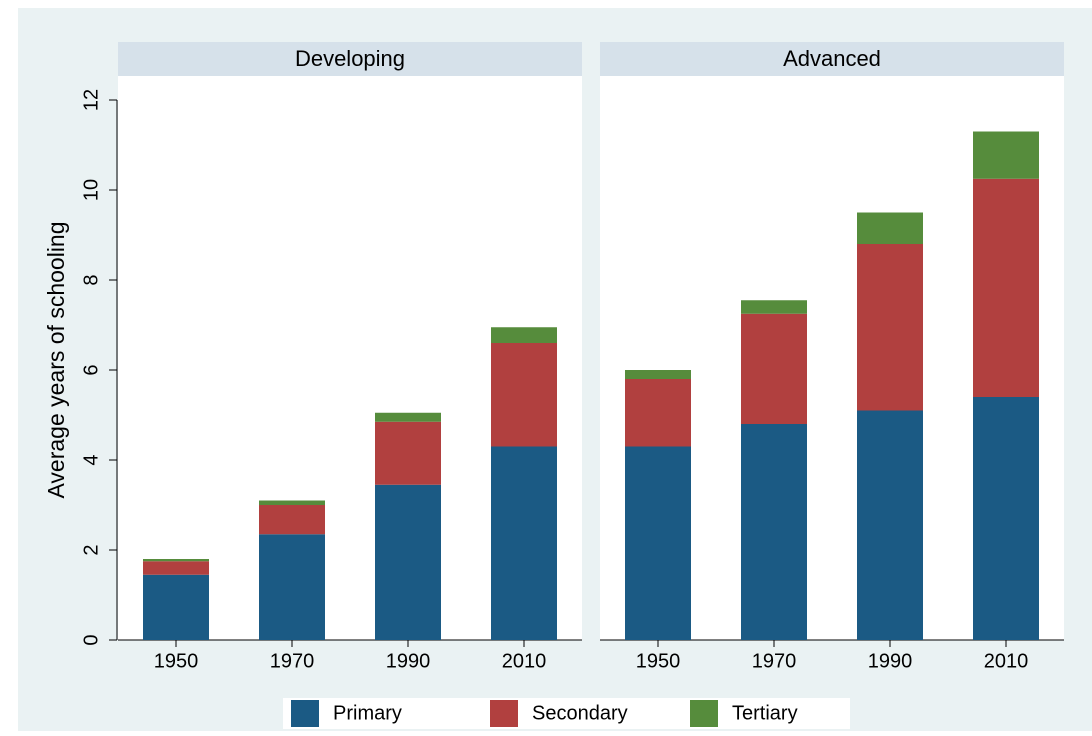 Image resolution: width=1092 pixels, height=736 pixels. I want to click on y-tick-label: 0, so click(91, 639).